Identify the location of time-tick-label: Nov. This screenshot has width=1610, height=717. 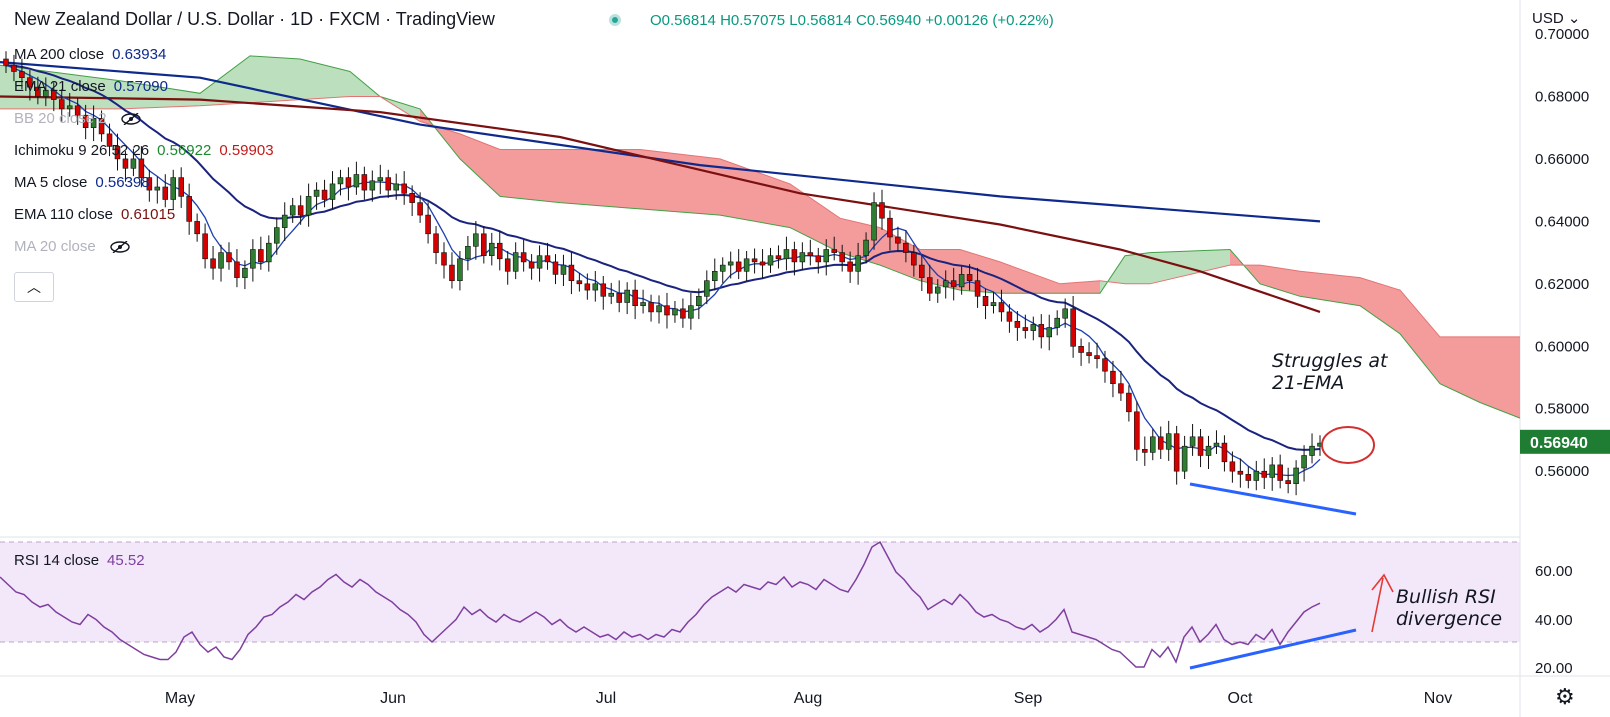
(1438, 698).